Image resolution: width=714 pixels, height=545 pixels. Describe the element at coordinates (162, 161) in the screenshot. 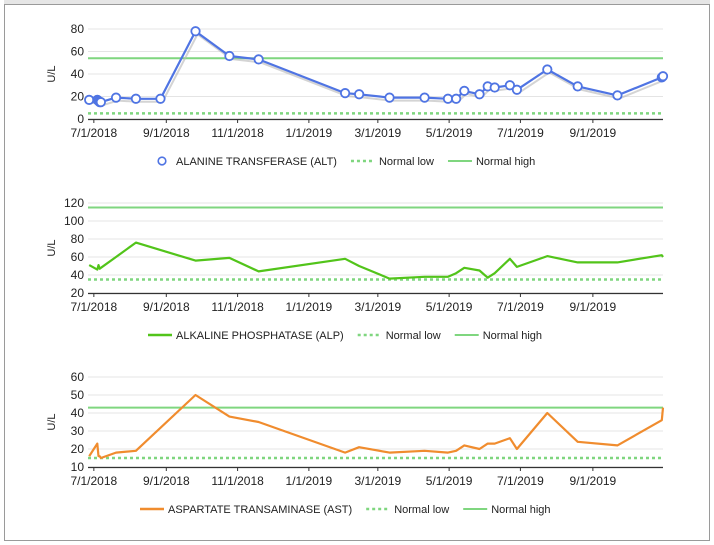

I see `legend-marker` at that location.